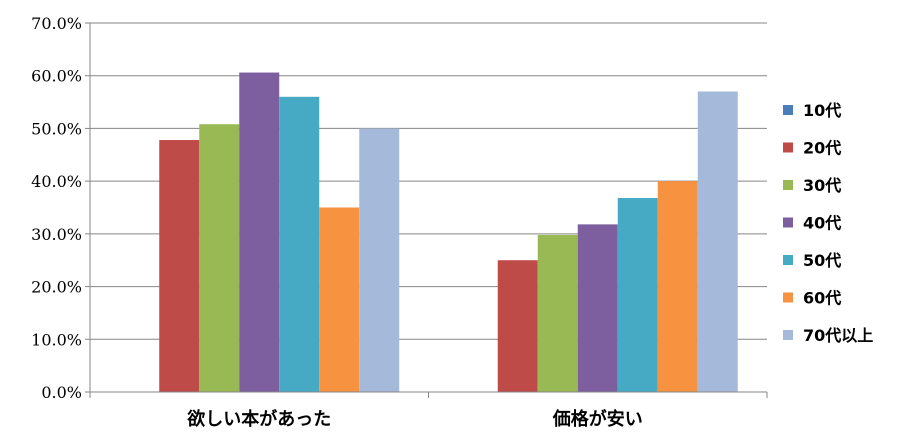  I want to click on y-tick-label: 0.0%, so click(61, 392).